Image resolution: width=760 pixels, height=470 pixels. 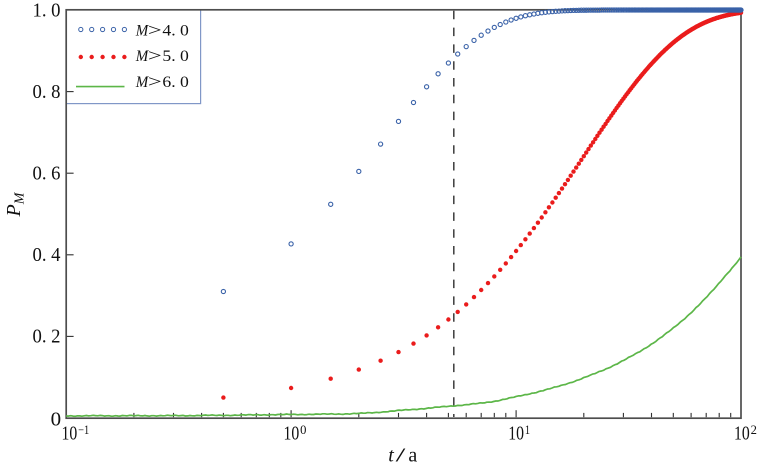 What do you see at coordinates (527, 430) in the screenshot?
I see `svg-text: 1` at bounding box center [527, 430].